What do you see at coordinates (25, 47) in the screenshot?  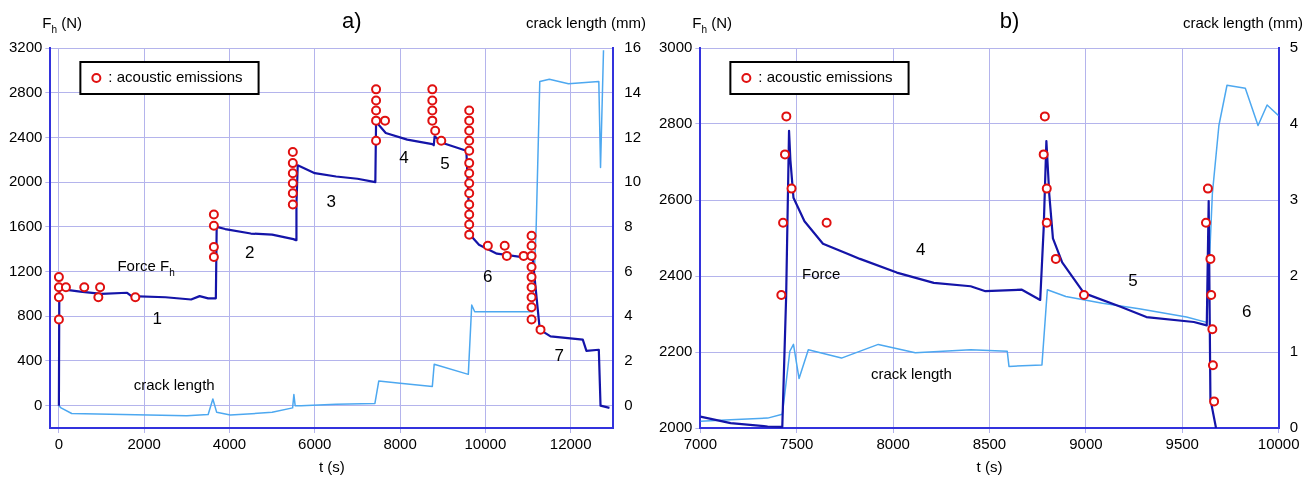 I see `y-tick-label: 3200` at bounding box center [25, 47].